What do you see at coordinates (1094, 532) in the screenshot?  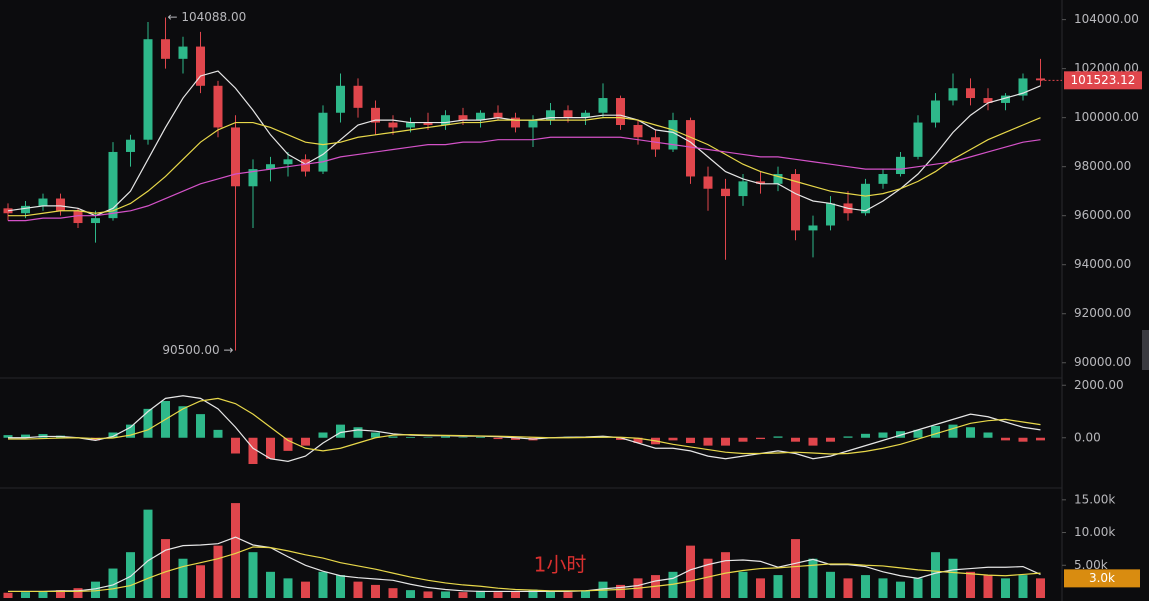 I see `y-tick-label: 10.00k` at bounding box center [1094, 532].